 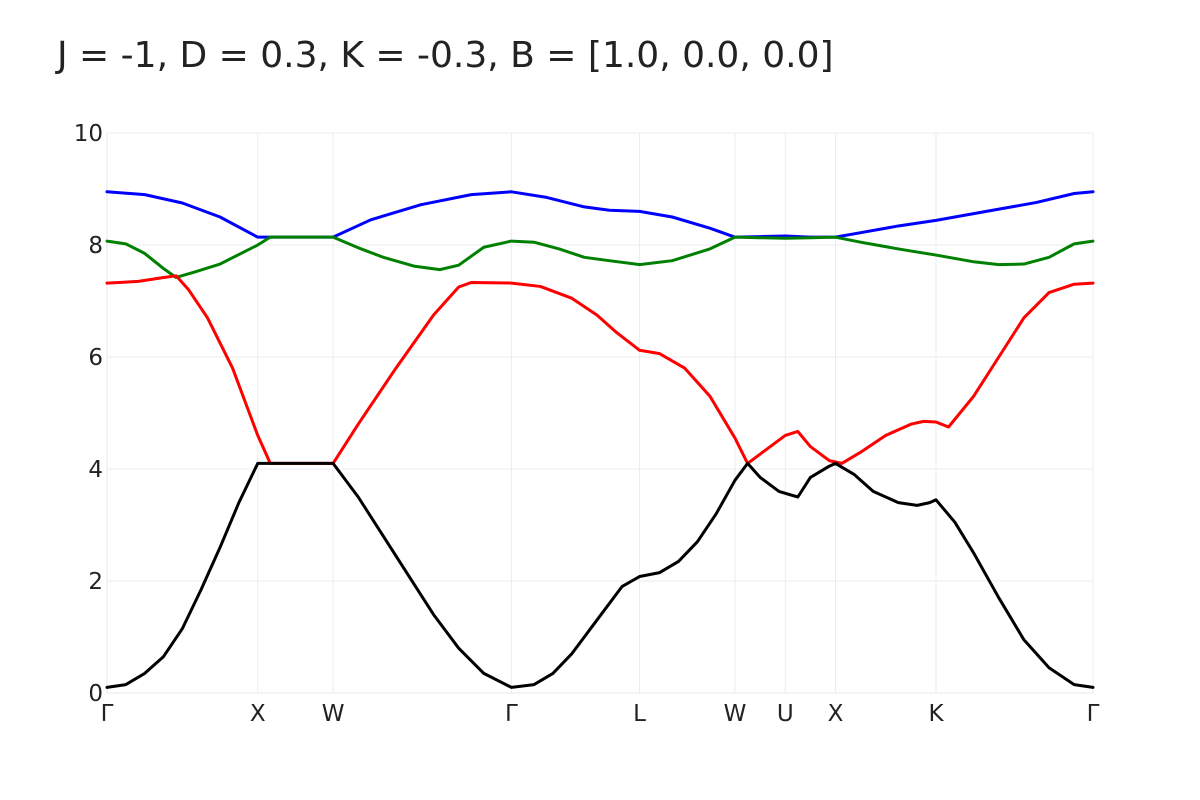 I want to click on x-tick-label: K, so click(x=936, y=714).